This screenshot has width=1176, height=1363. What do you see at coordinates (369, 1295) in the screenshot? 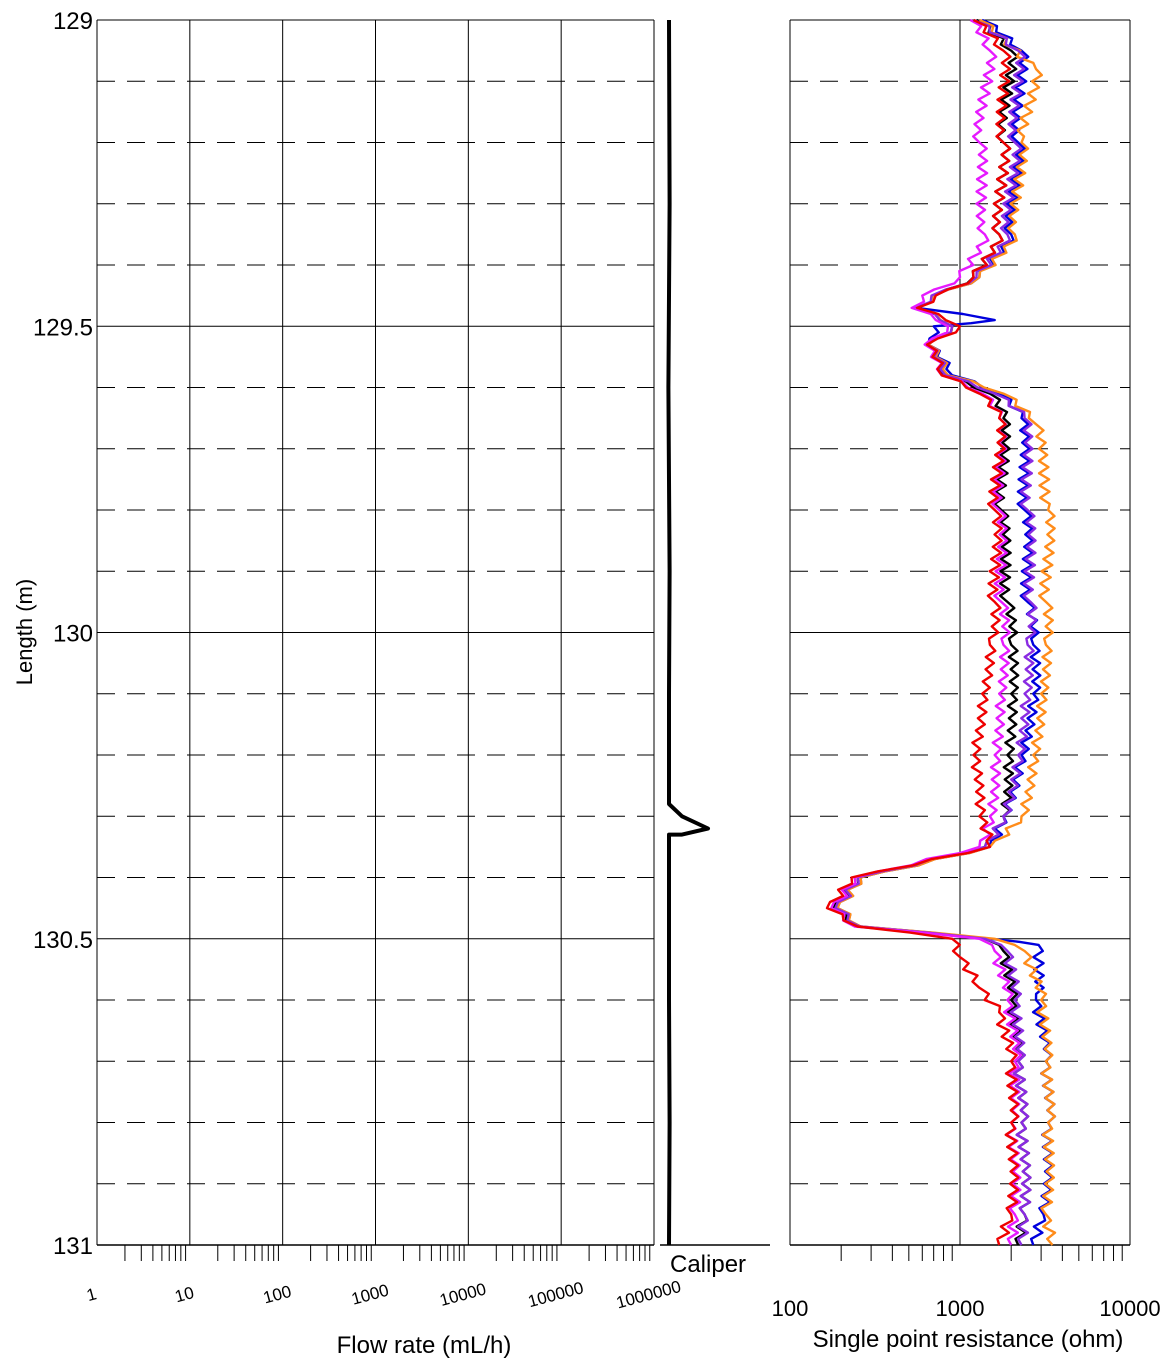
I see `flow-x-tick-label: 1000` at bounding box center [369, 1295].